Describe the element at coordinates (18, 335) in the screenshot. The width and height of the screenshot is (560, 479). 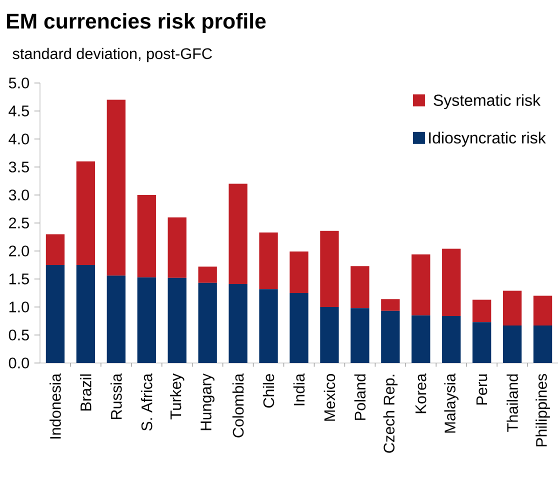
I see `y-tick-label: 0.5` at that location.